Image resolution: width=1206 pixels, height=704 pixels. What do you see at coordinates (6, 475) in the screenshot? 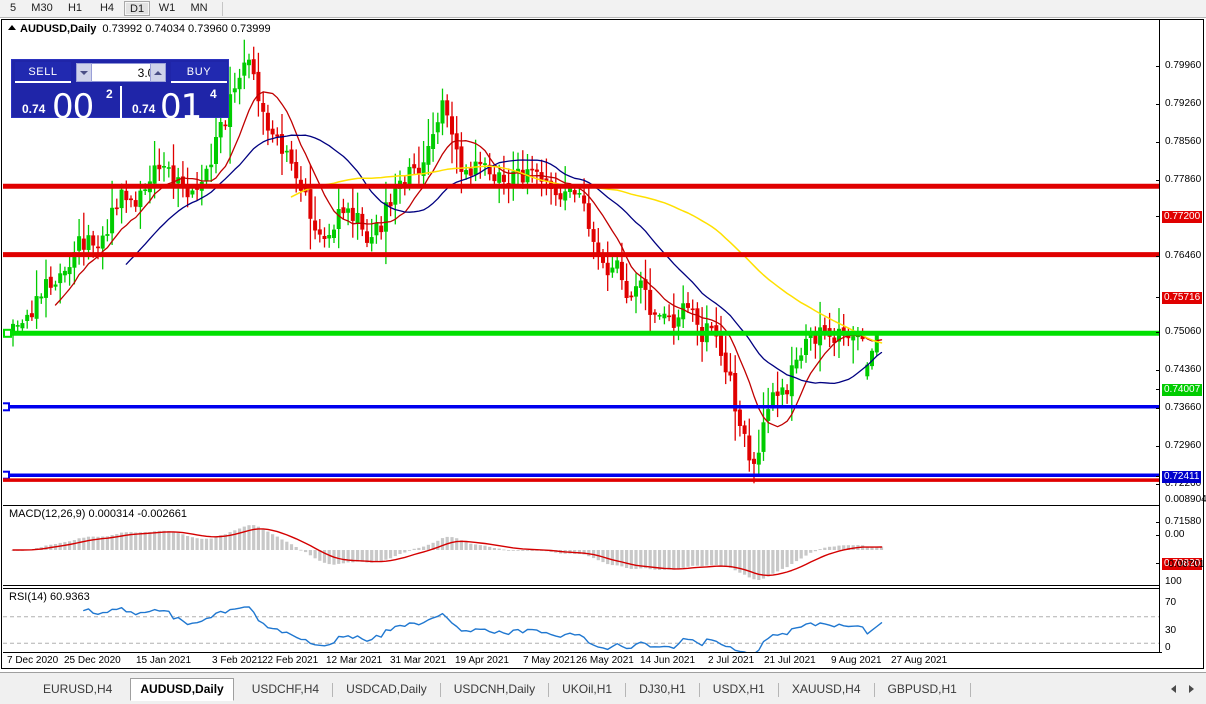
I see `support-line-2b-handle` at bounding box center [6, 475].